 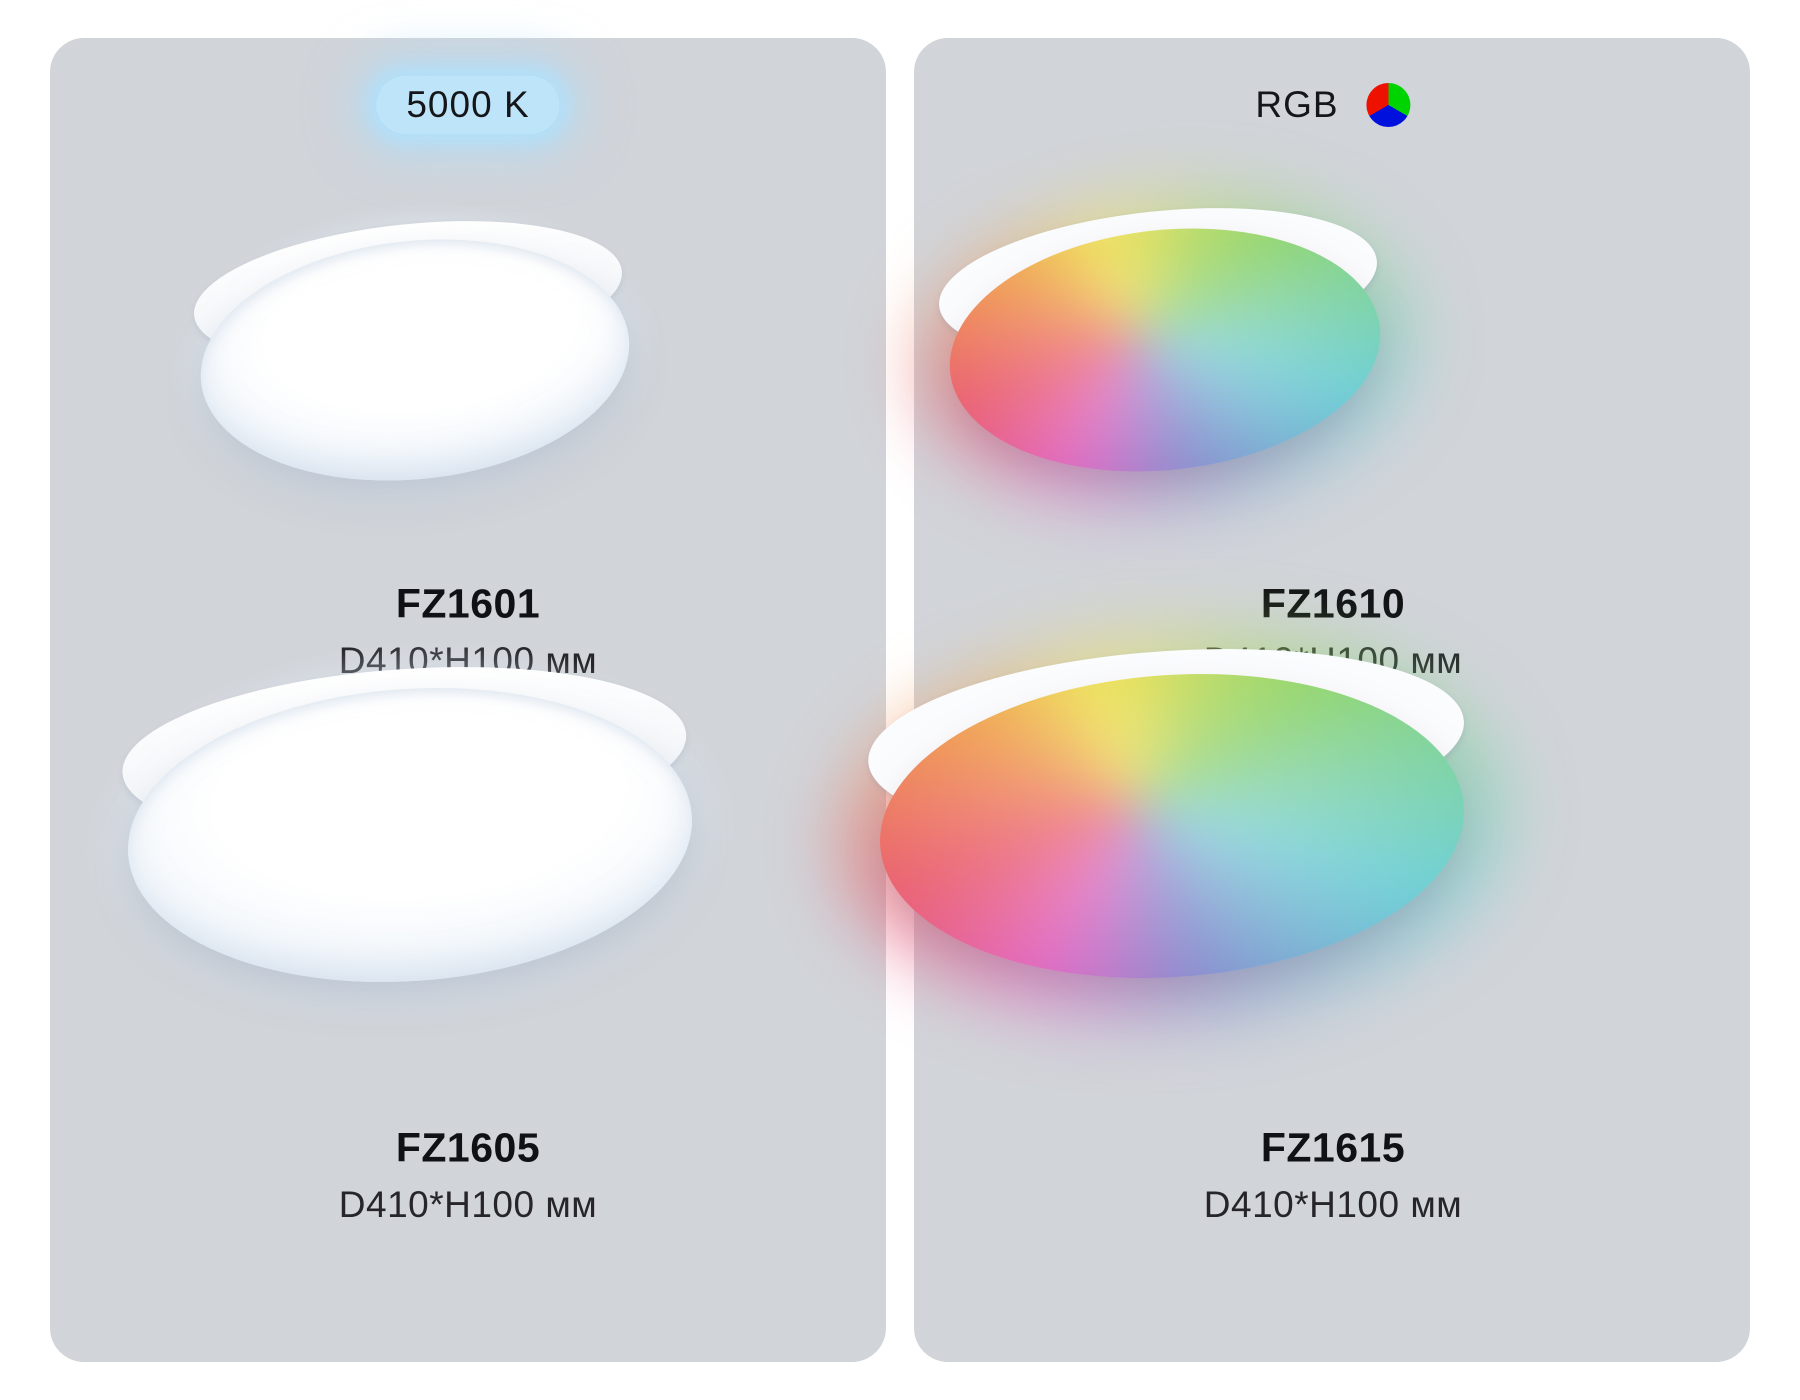 What do you see at coordinates (1388, 105) in the screenshot?
I see `rgb-color-wheel-icon` at bounding box center [1388, 105].